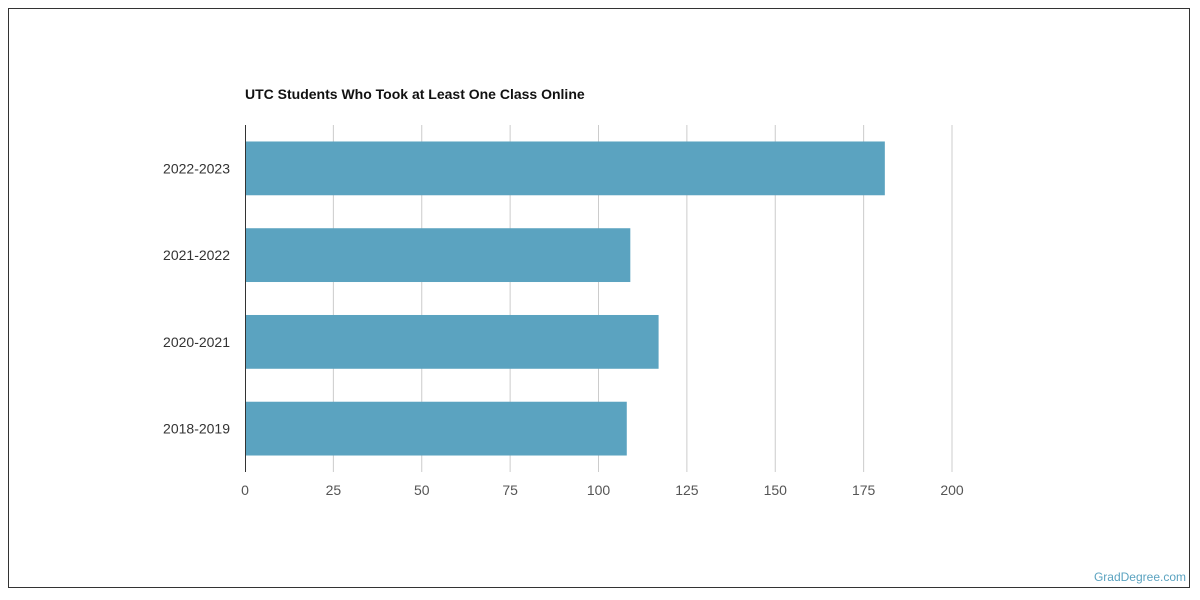  I want to click on x-tick-label: 175, so click(864, 490).